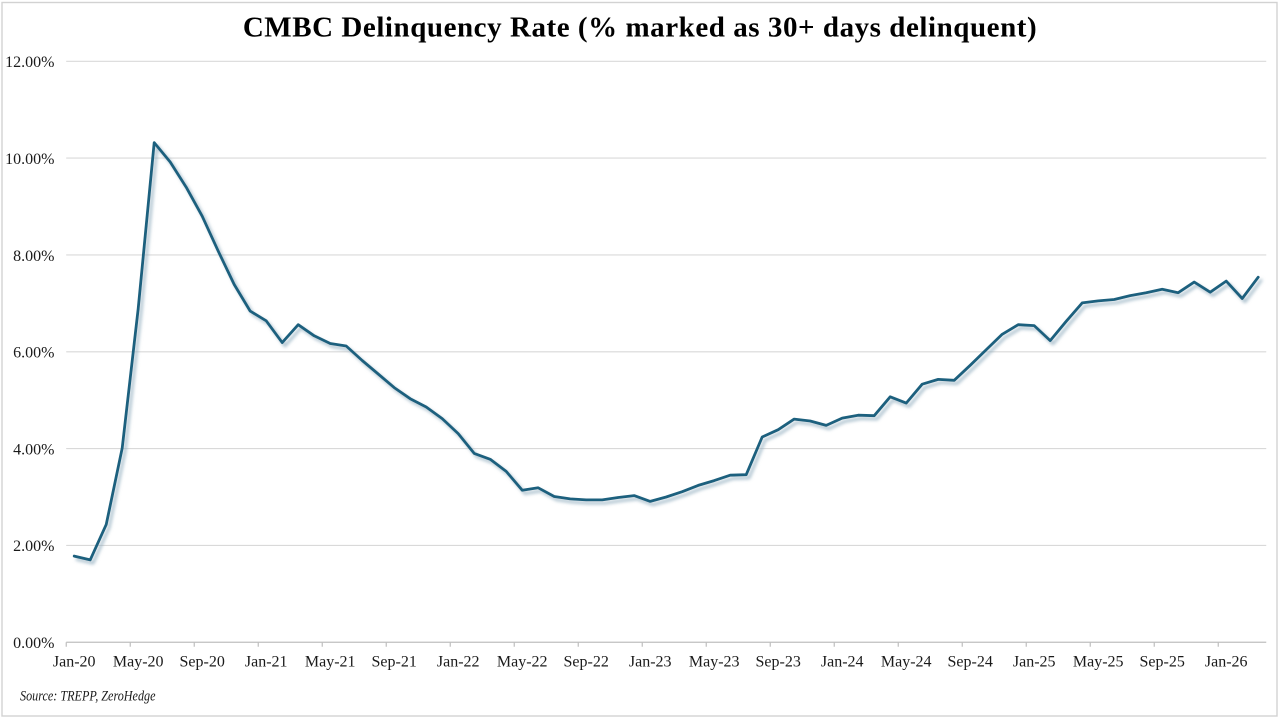 Image resolution: width=1280 pixels, height=718 pixels. What do you see at coordinates (522, 662) in the screenshot?
I see `svg-text: May-22` at bounding box center [522, 662].